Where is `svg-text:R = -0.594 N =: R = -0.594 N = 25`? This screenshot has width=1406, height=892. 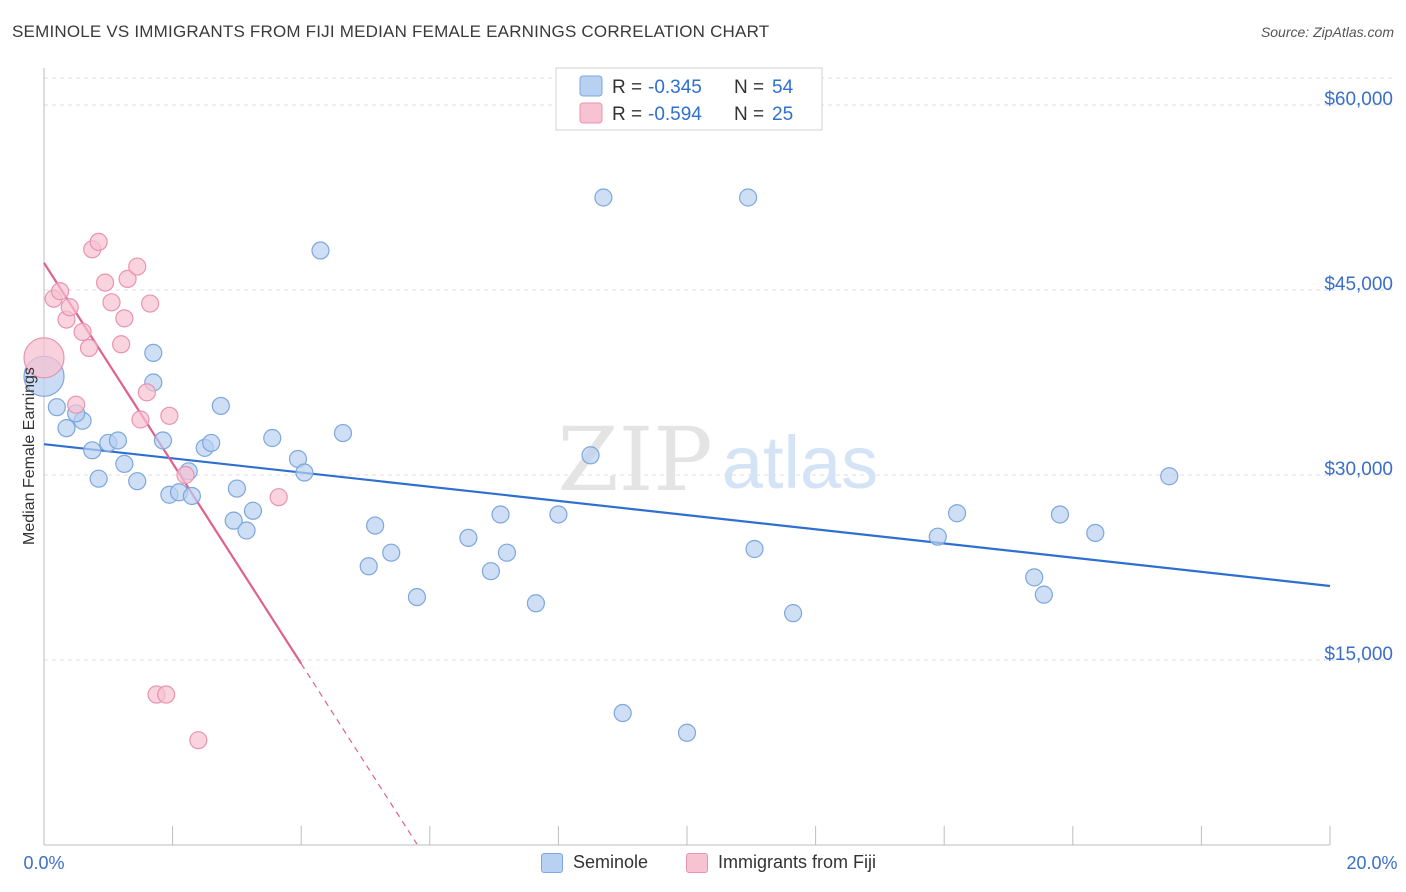 svg-text:R = -0.594 N =: R = -0.594 N = 25 is located at coordinates (702, 114).